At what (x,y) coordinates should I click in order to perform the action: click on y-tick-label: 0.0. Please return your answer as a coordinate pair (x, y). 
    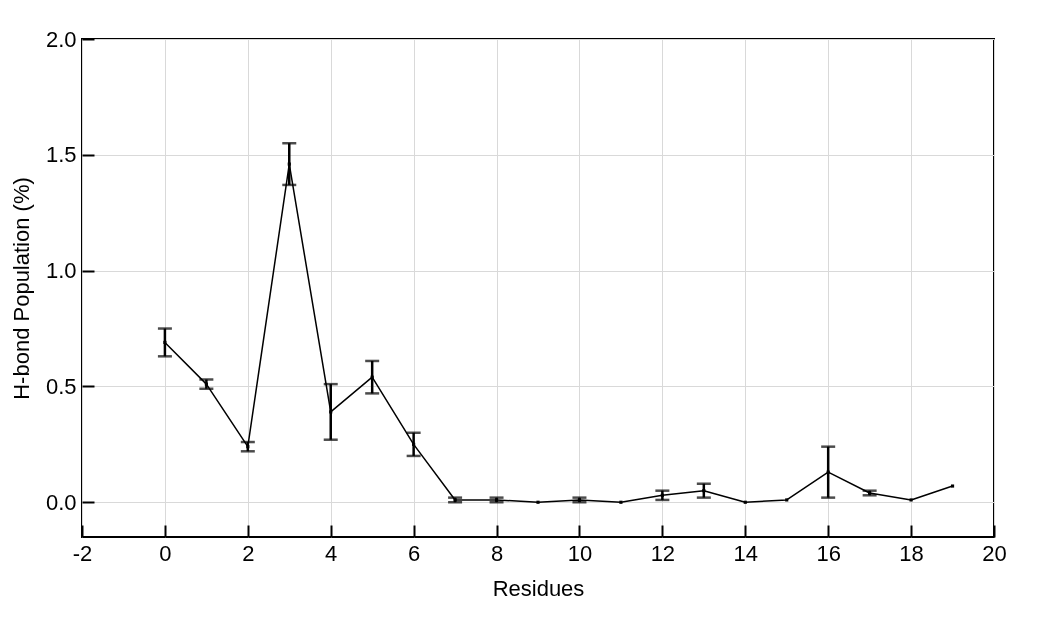
    Looking at the image, I should click on (61, 502).